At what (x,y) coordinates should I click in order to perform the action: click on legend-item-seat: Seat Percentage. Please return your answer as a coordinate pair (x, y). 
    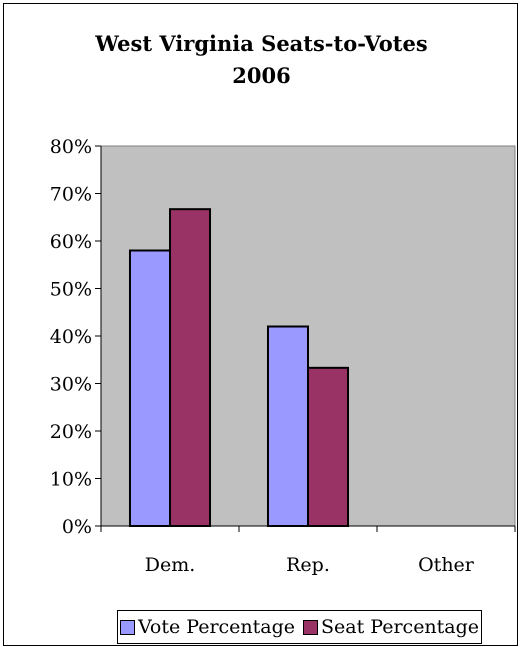
    Looking at the image, I should click on (391, 627).